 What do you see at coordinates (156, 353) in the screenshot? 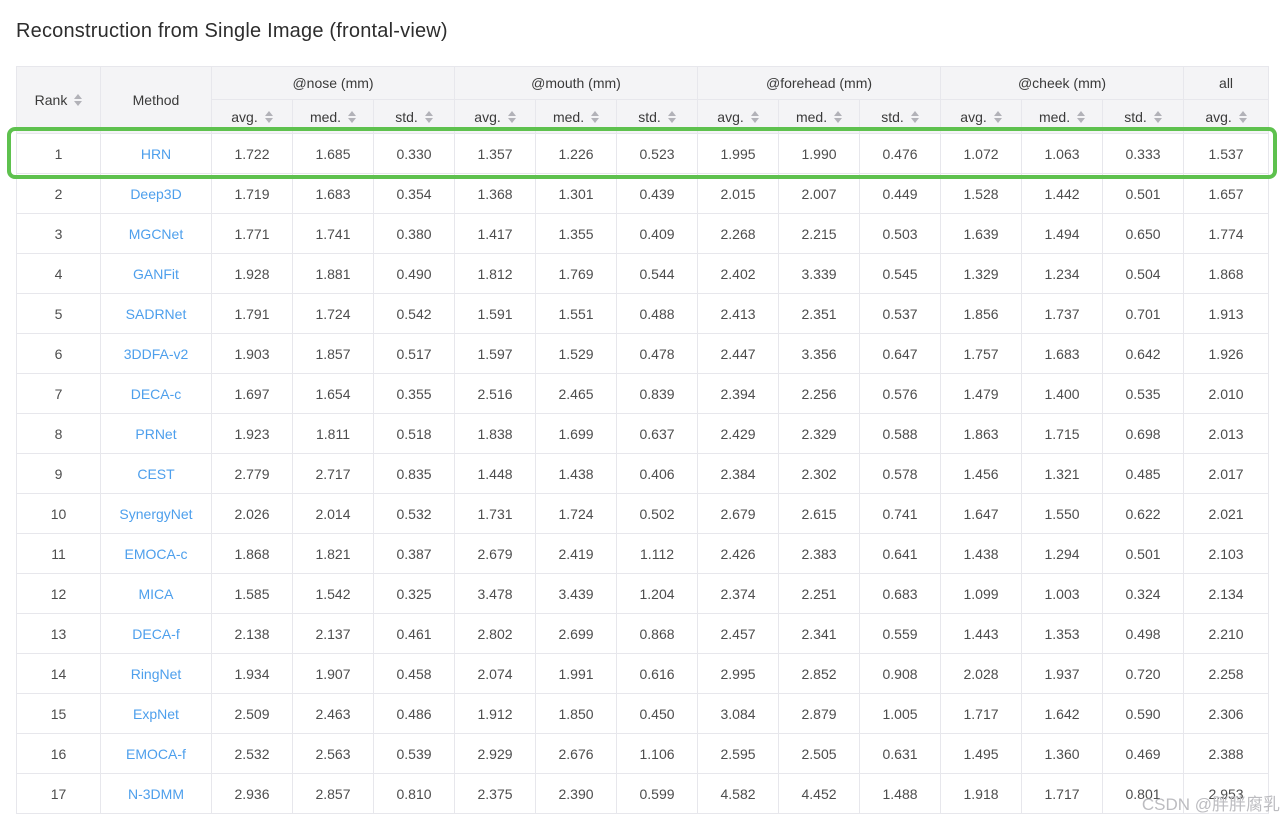
I see `method-link: 3DDFA-v2` at bounding box center [156, 353].